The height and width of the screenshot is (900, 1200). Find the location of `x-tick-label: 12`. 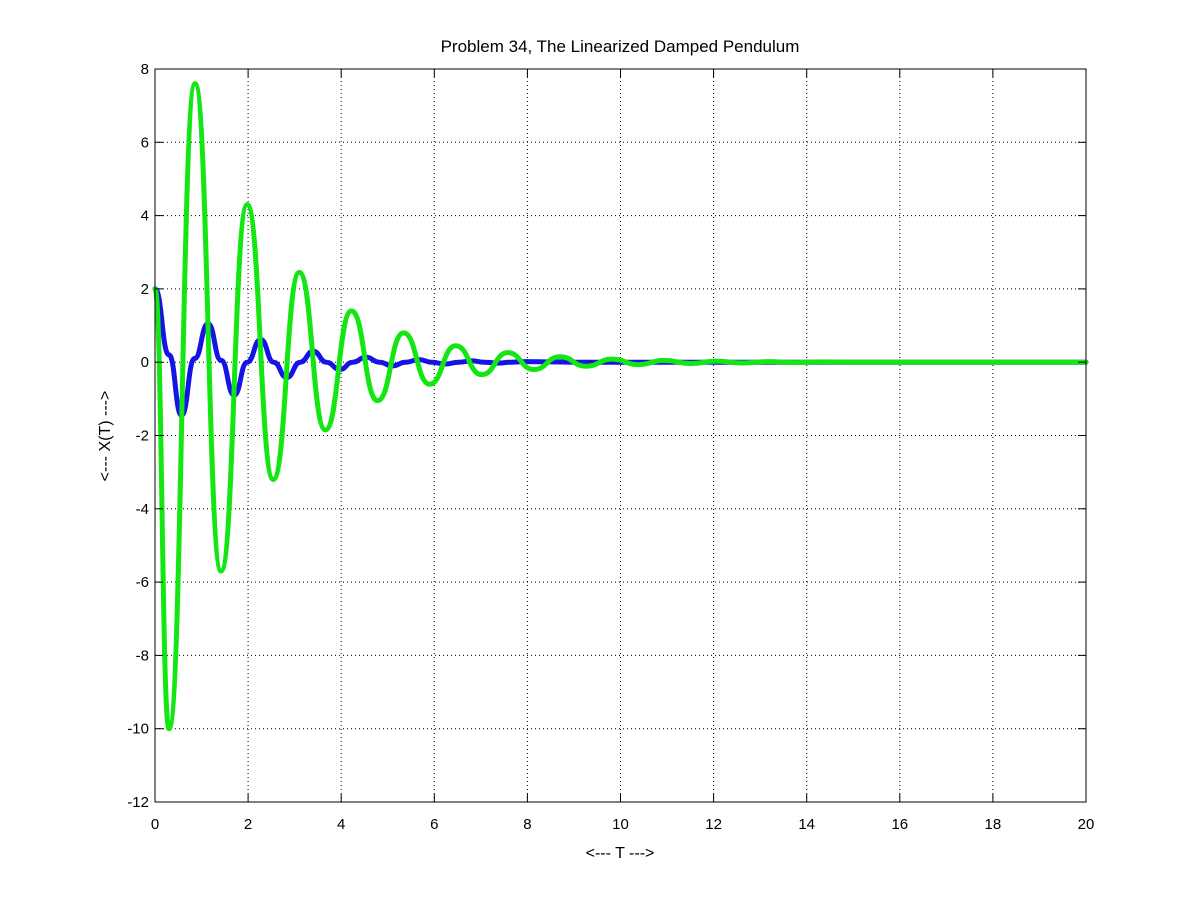

x-tick-label: 12 is located at coordinates (713, 824).